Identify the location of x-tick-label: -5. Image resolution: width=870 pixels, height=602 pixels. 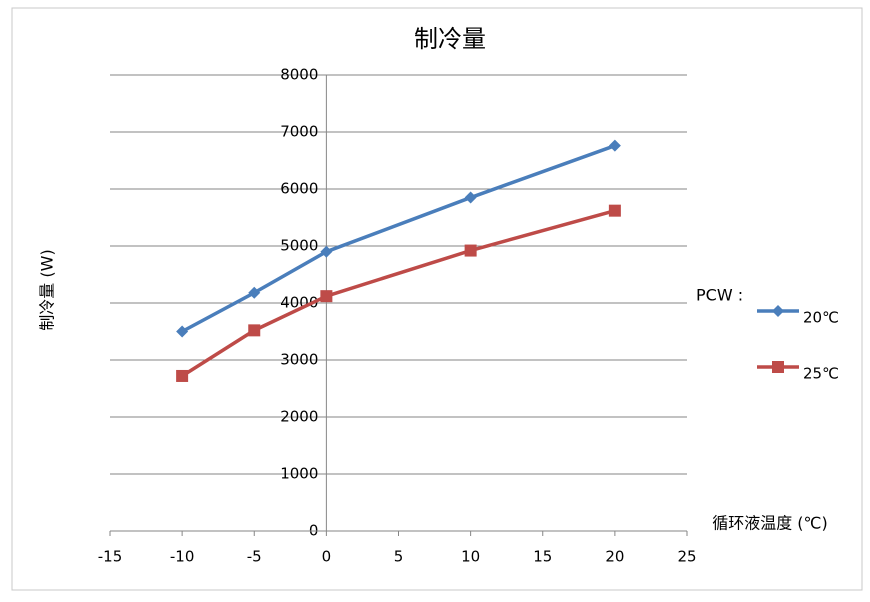
(254, 557).